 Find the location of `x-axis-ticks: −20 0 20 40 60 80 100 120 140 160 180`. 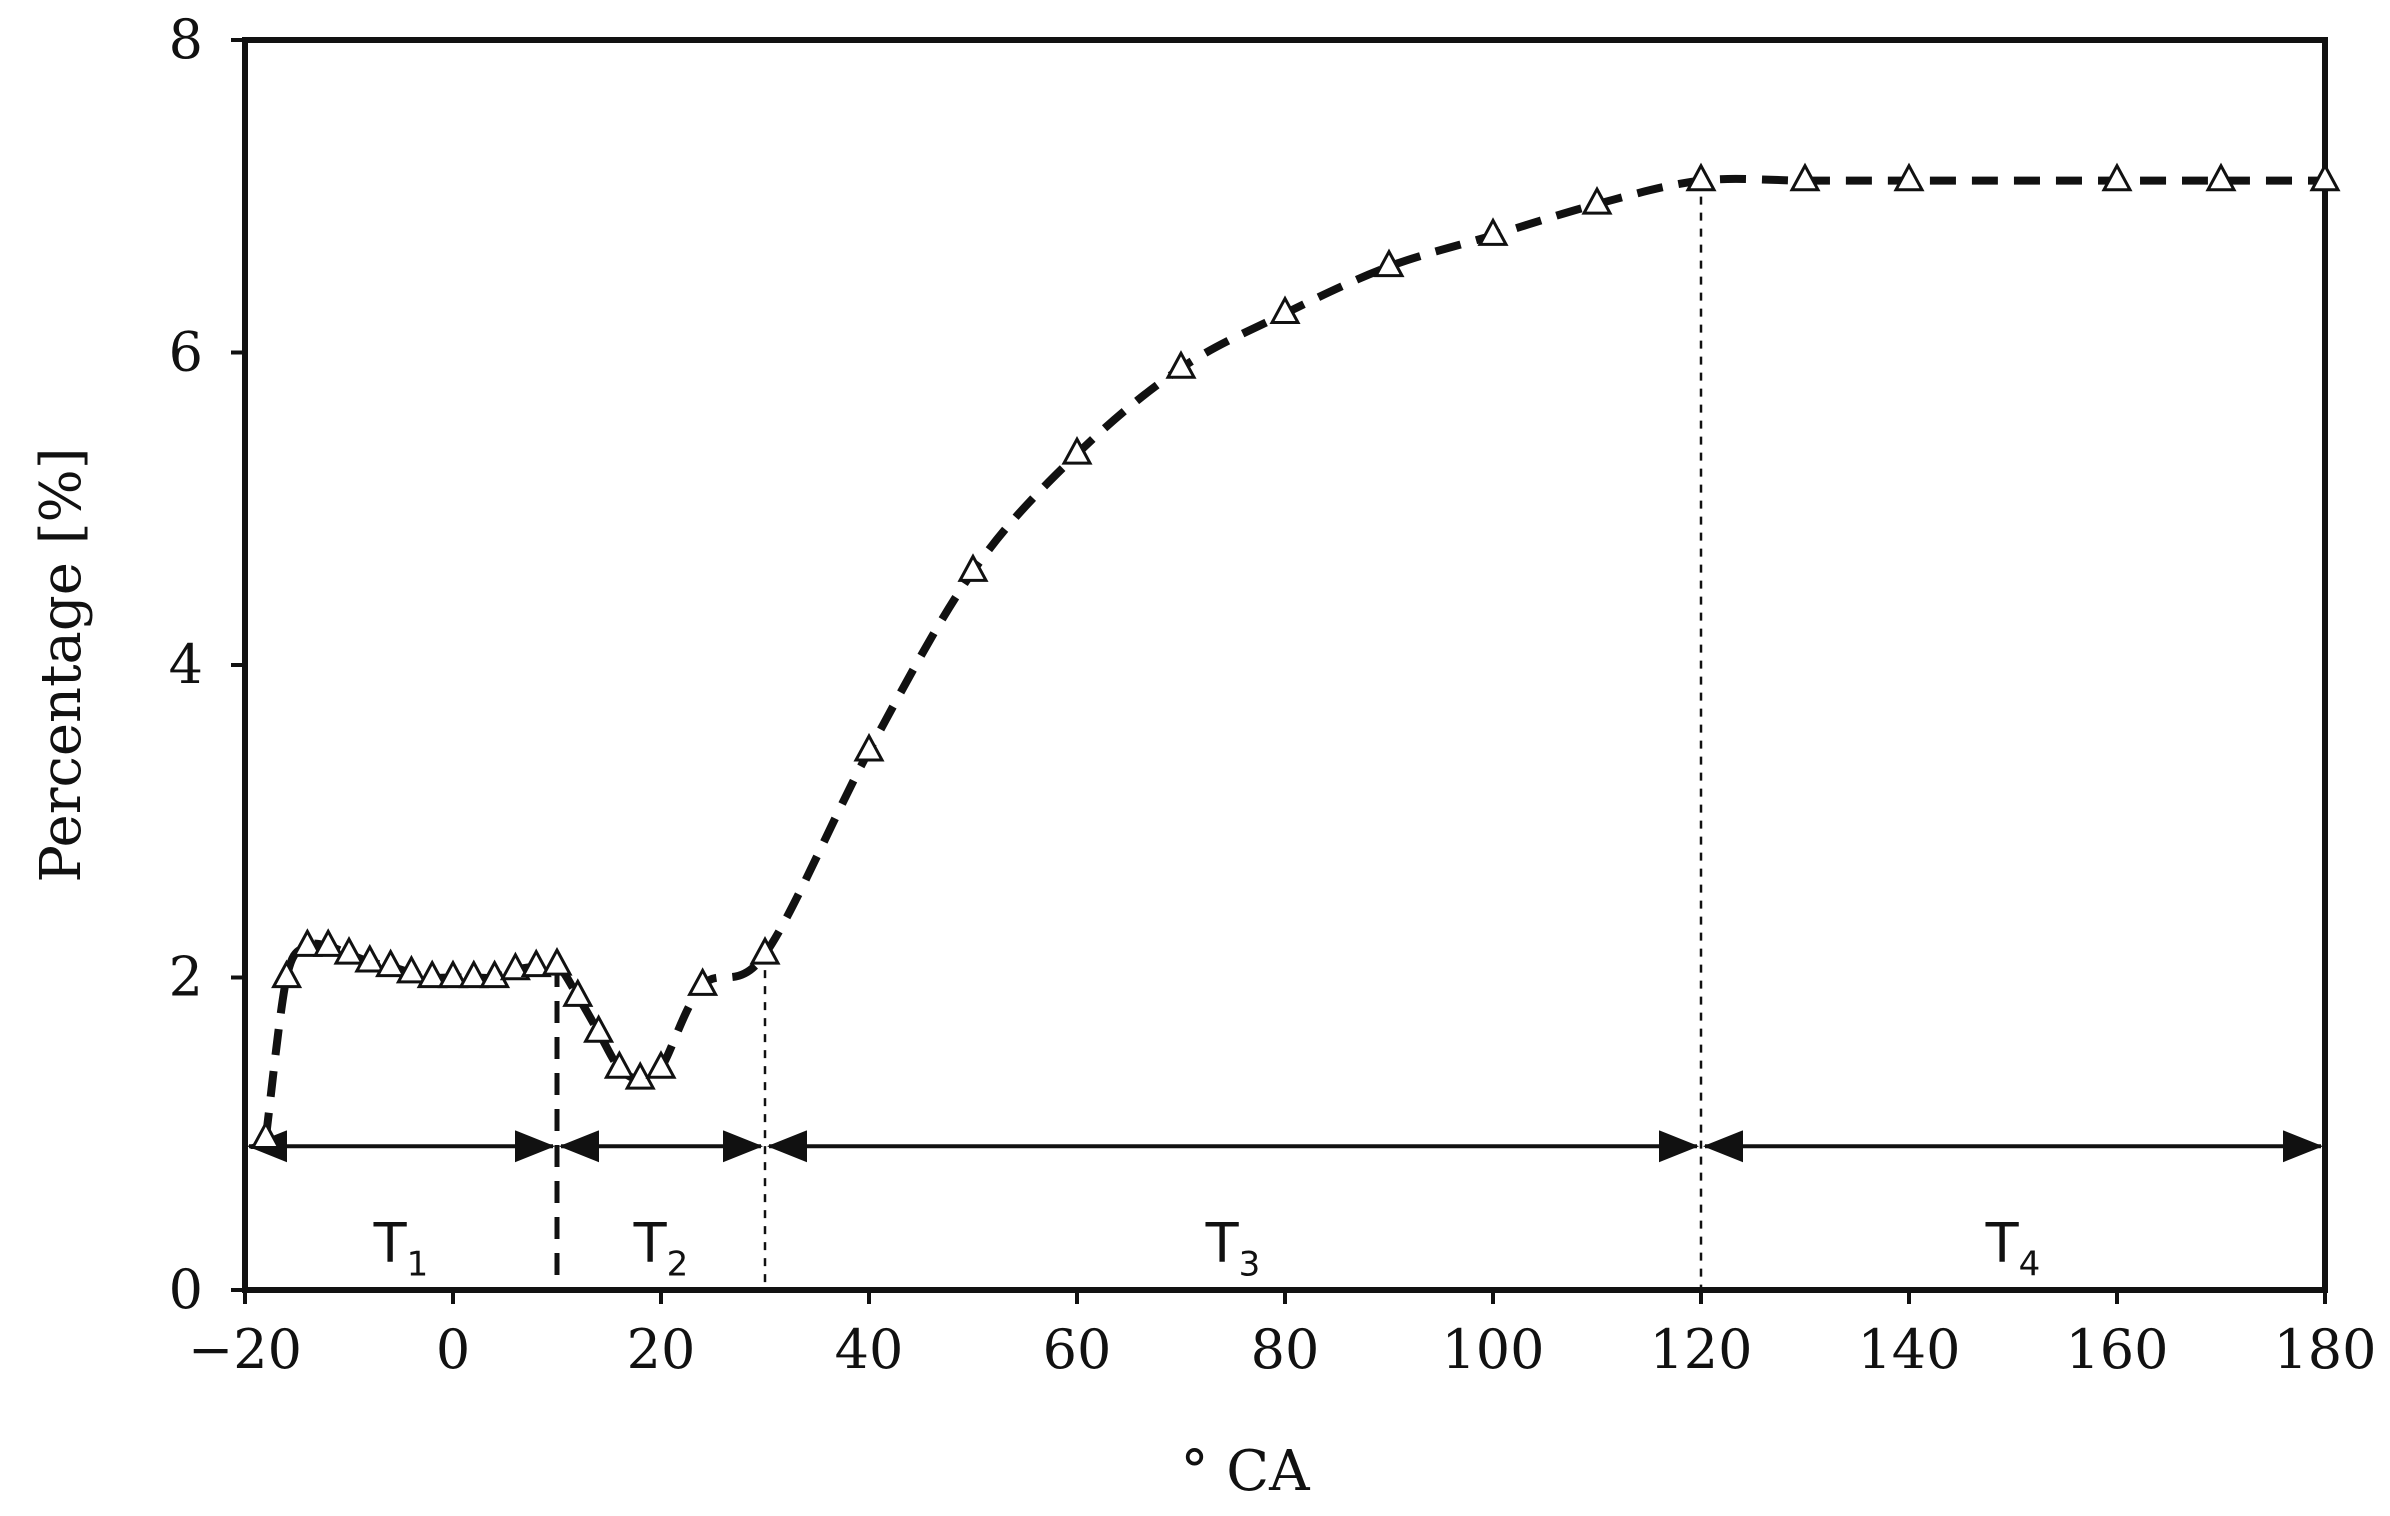

x-axis-ticks: −20 0 20 40 60 80 100 120 140 160 180 is located at coordinates (1282, 1335).